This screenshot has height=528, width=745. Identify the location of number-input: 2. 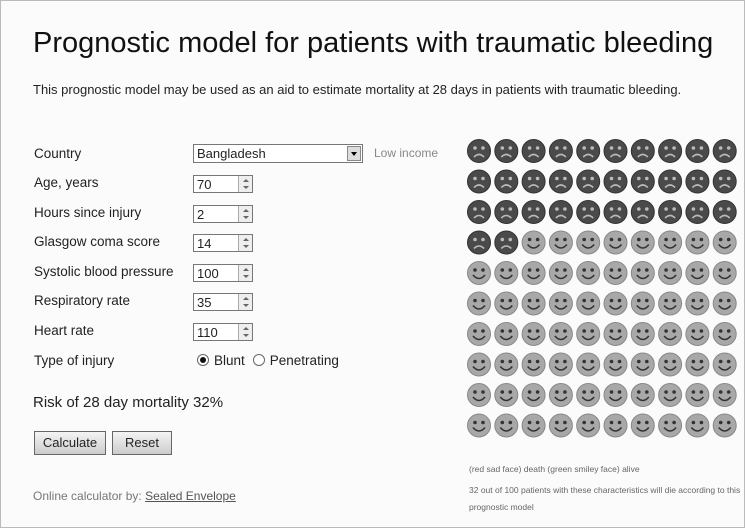
(223, 213).